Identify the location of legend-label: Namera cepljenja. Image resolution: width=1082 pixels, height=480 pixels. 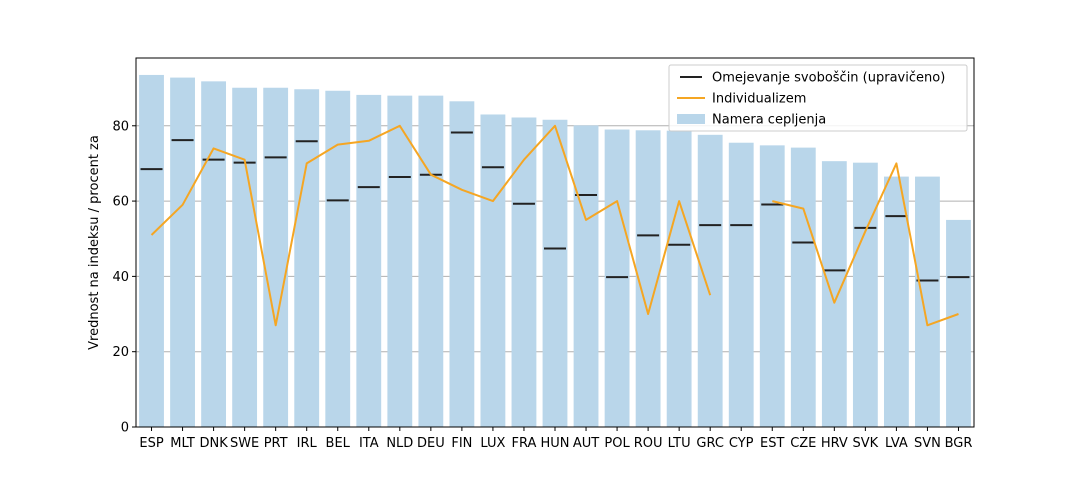
(769, 120).